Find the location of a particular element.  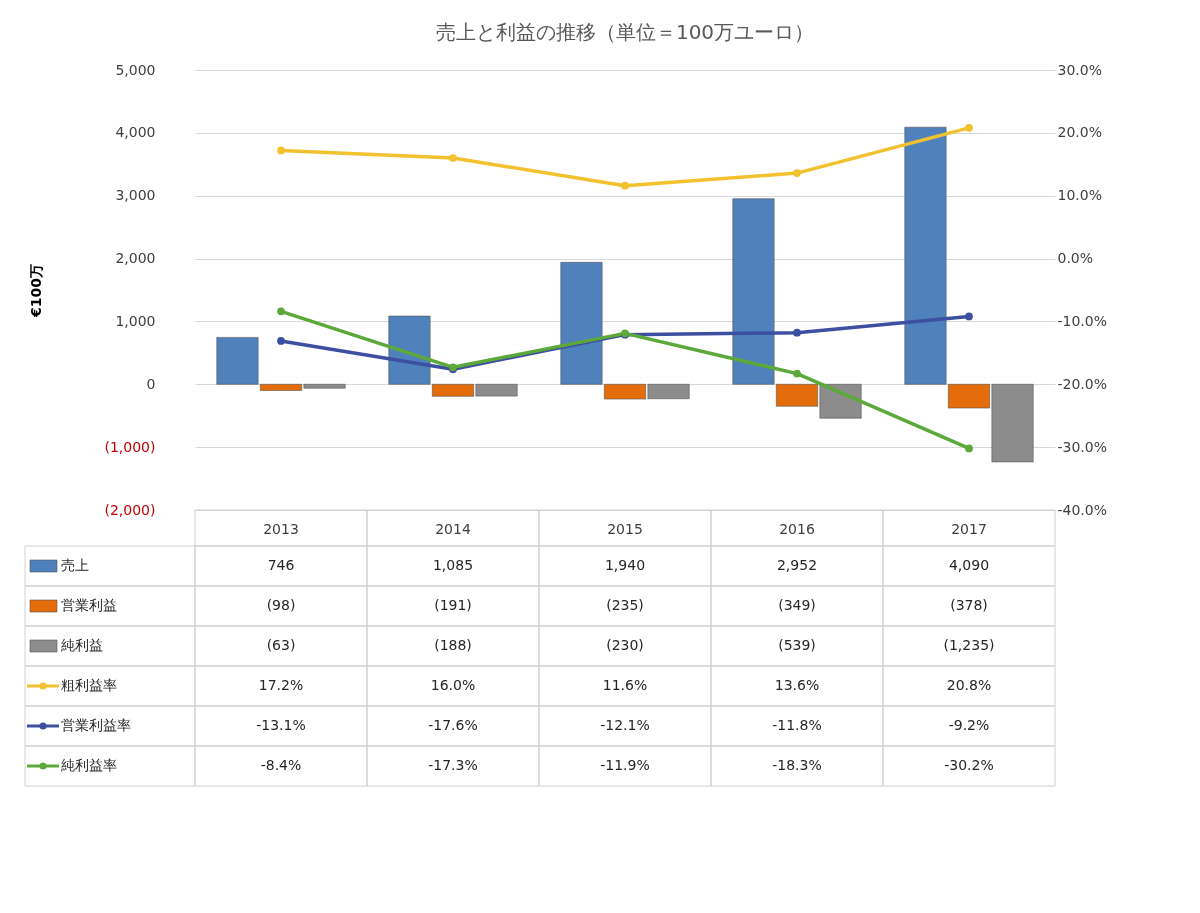

data-label: (230) is located at coordinates (625, 645).